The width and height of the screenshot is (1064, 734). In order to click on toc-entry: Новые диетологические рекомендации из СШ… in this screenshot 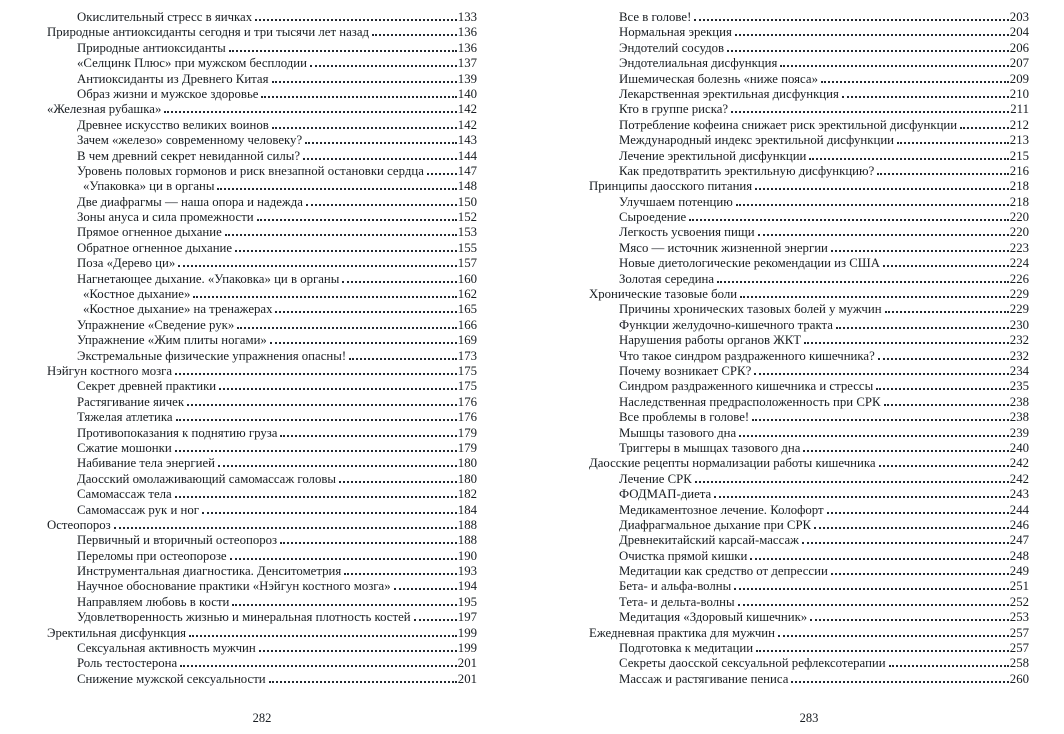, I will do `click(809, 263)`.